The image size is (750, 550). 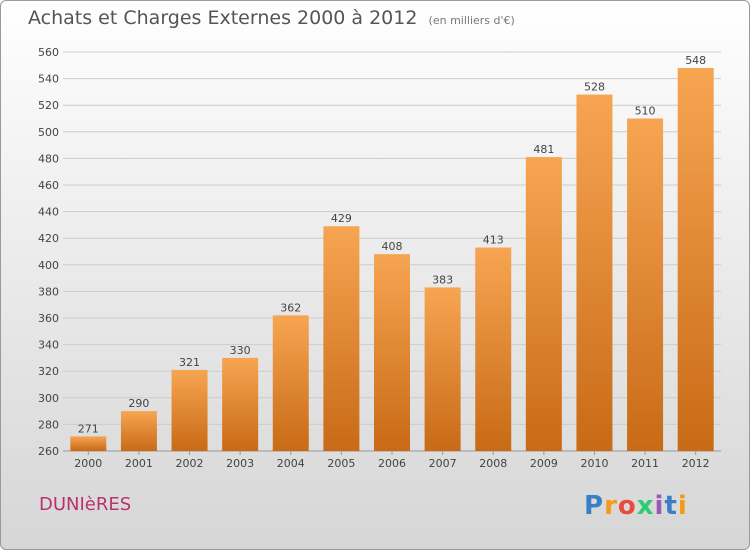 I want to click on y-tick-label: 520, so click(x=48, y=105).